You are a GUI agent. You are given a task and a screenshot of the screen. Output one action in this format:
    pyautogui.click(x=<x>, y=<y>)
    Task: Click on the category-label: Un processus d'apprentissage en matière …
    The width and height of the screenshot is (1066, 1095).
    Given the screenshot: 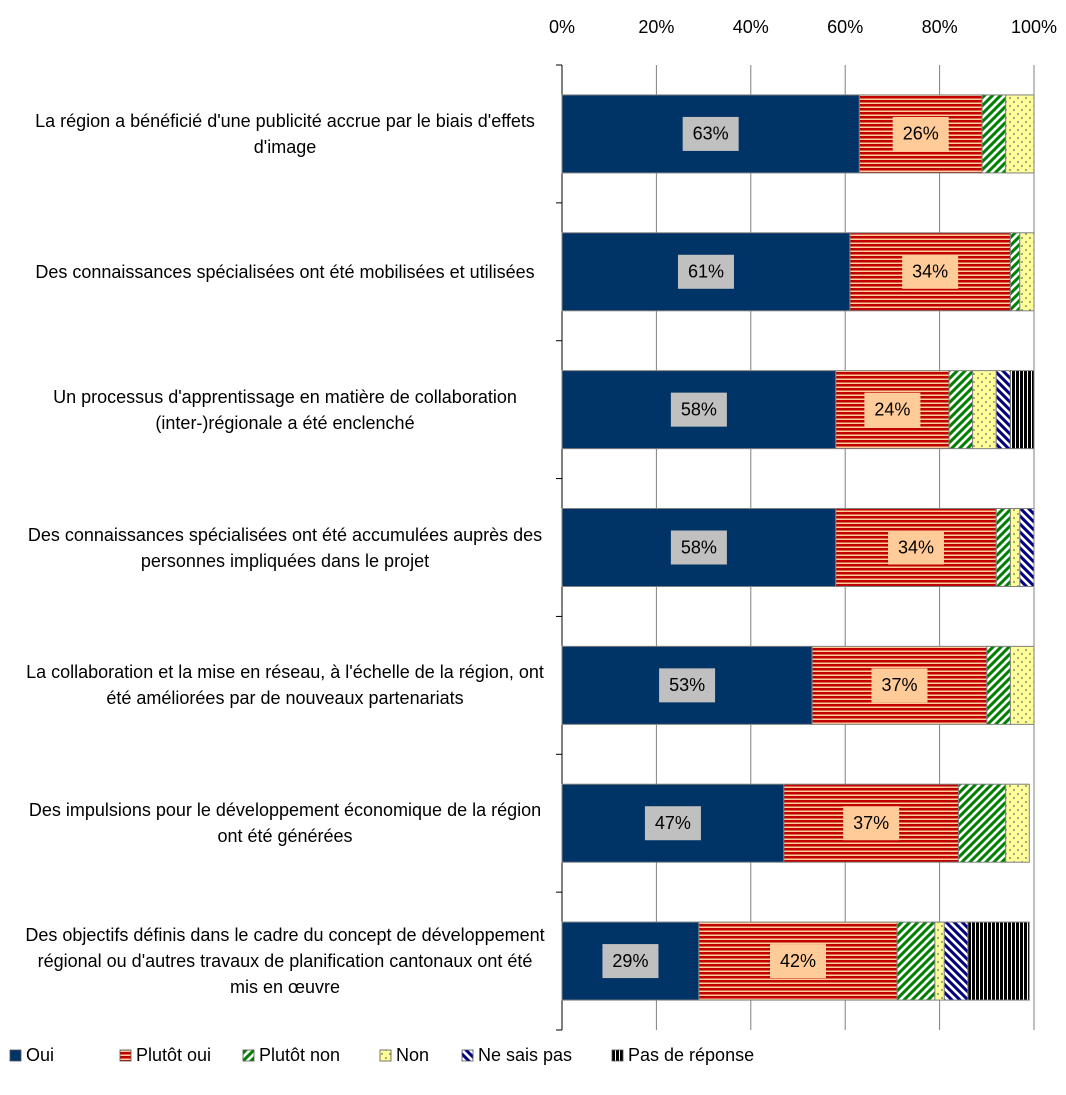 What is the action you would take?
    pyautogui.click(x=285, y=409)
    